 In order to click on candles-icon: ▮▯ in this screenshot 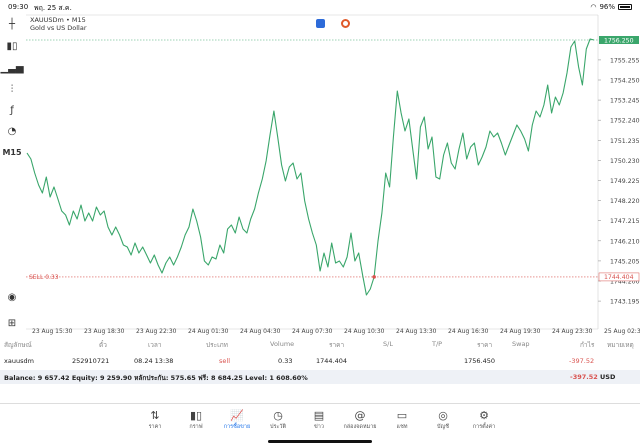, I will do `click(12, 46)`.